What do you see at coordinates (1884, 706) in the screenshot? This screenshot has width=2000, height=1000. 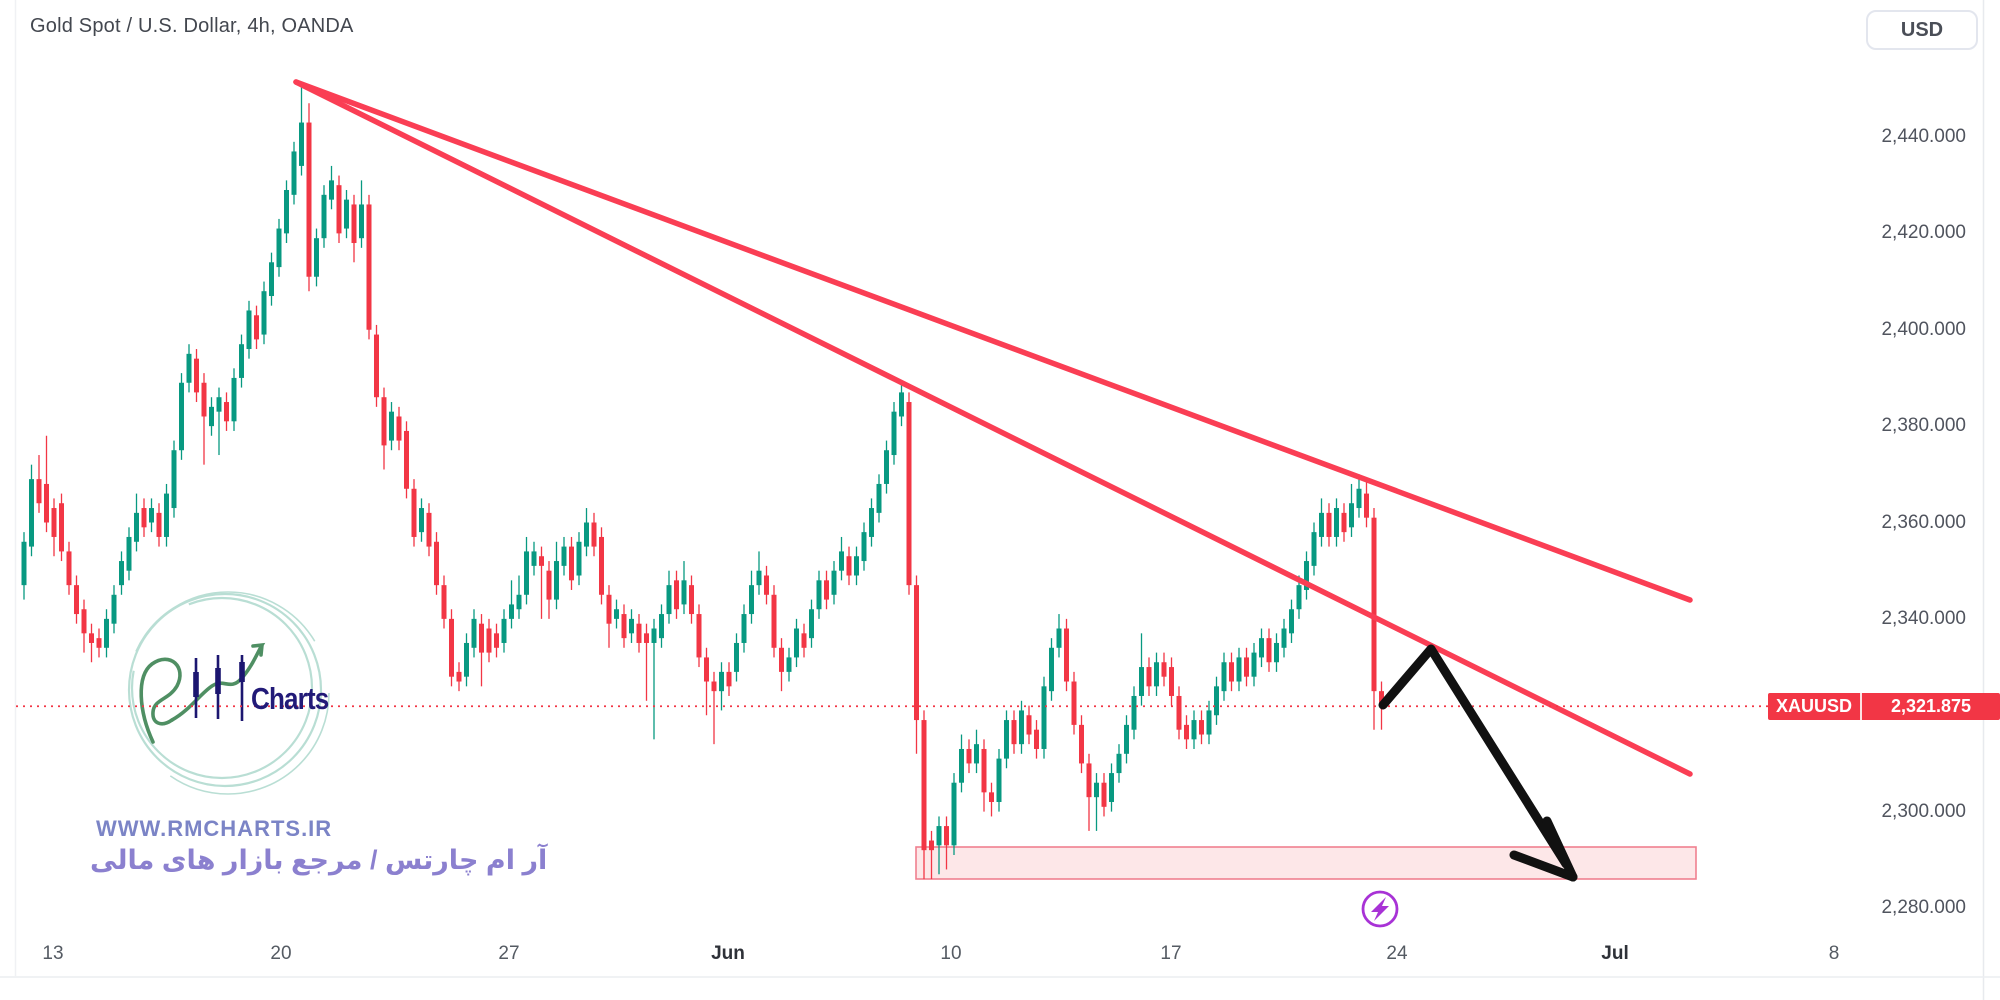 I see `last-price-label: XAUUSD 2,321.875` at bounding box center [1884, 706].